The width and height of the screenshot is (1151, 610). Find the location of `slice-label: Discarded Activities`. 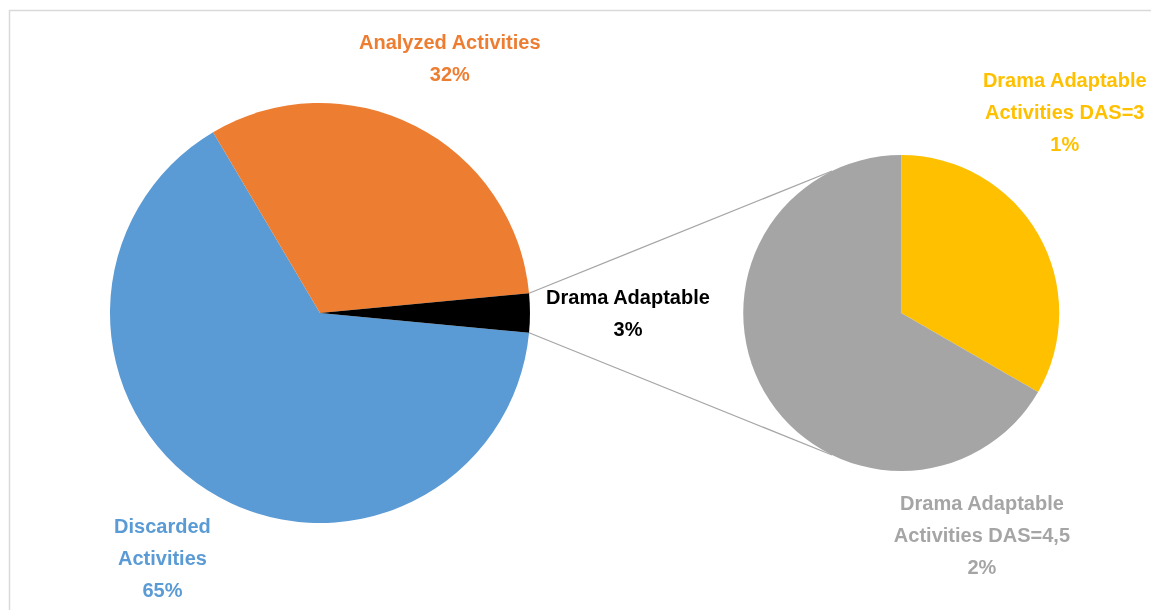

slice-label: Discarded Activities is located at coordinates (162, 542).